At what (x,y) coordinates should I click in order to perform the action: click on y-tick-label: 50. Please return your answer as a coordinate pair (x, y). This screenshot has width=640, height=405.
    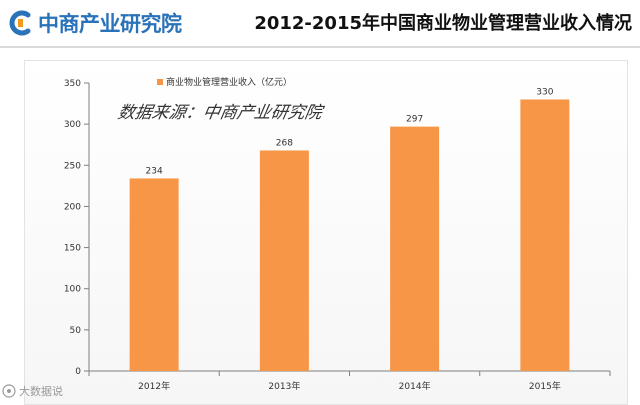
    Looking at the image, I should click on (76, 331).